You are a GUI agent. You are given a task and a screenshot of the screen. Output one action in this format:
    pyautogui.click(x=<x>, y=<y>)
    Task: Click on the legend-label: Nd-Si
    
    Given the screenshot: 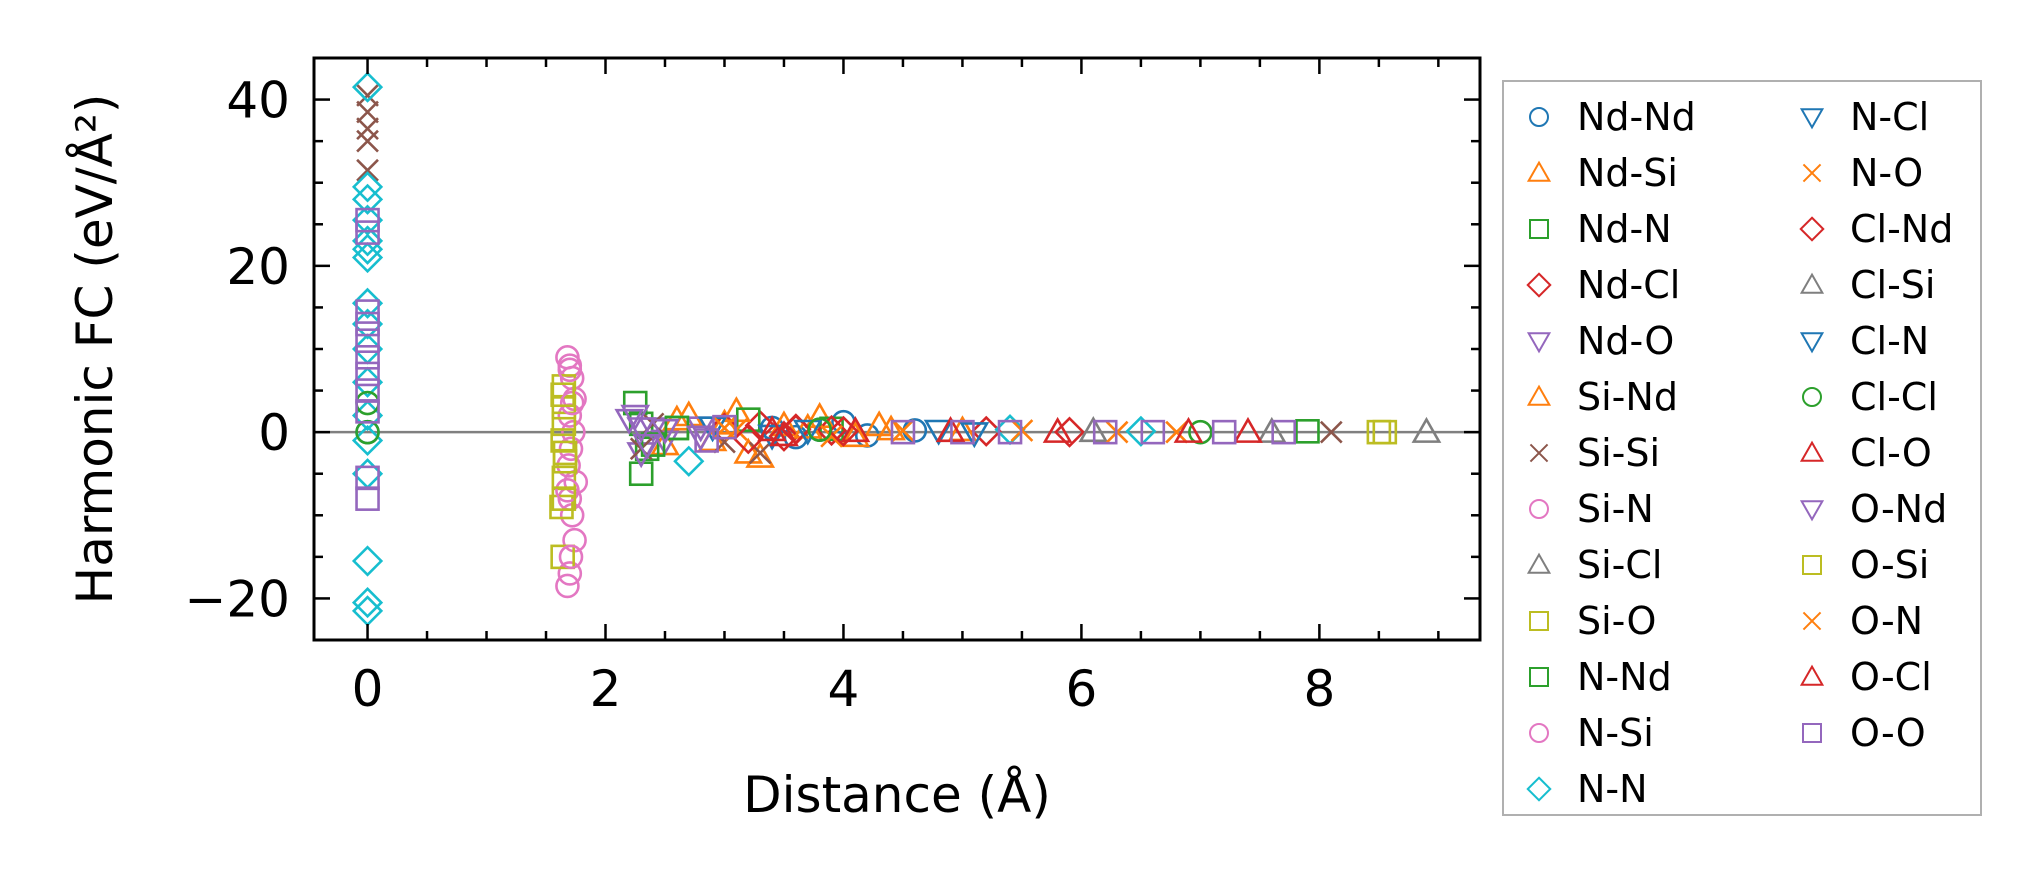 What is the action you would take?
    pyautogui.click(x=1627, y=173)
    